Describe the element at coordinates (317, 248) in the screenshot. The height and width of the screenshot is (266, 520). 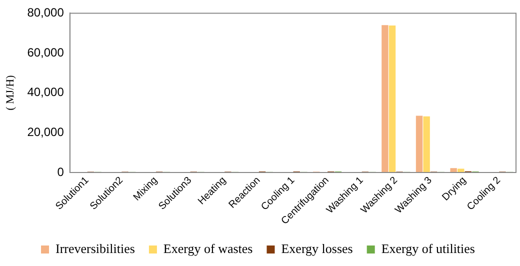
I see `legend-label: Exergy losses` at that location.